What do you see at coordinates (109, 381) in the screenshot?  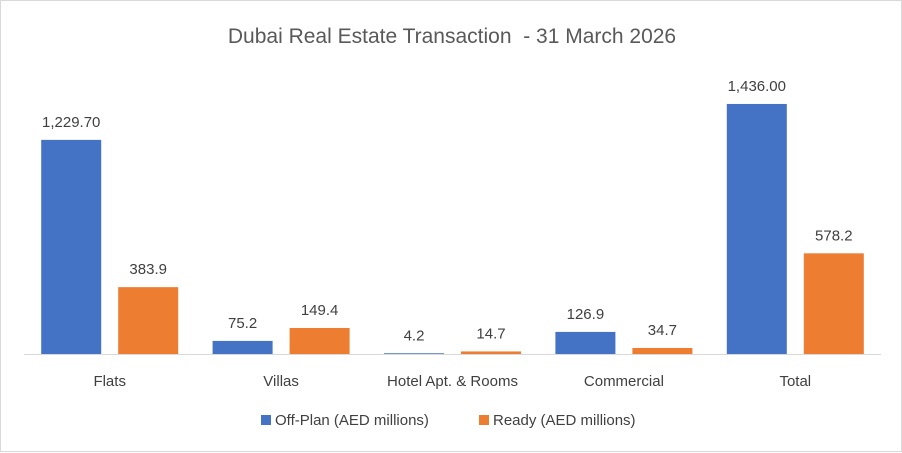 I see `x-tick-label: Flats` at bounding box center [109, 381].